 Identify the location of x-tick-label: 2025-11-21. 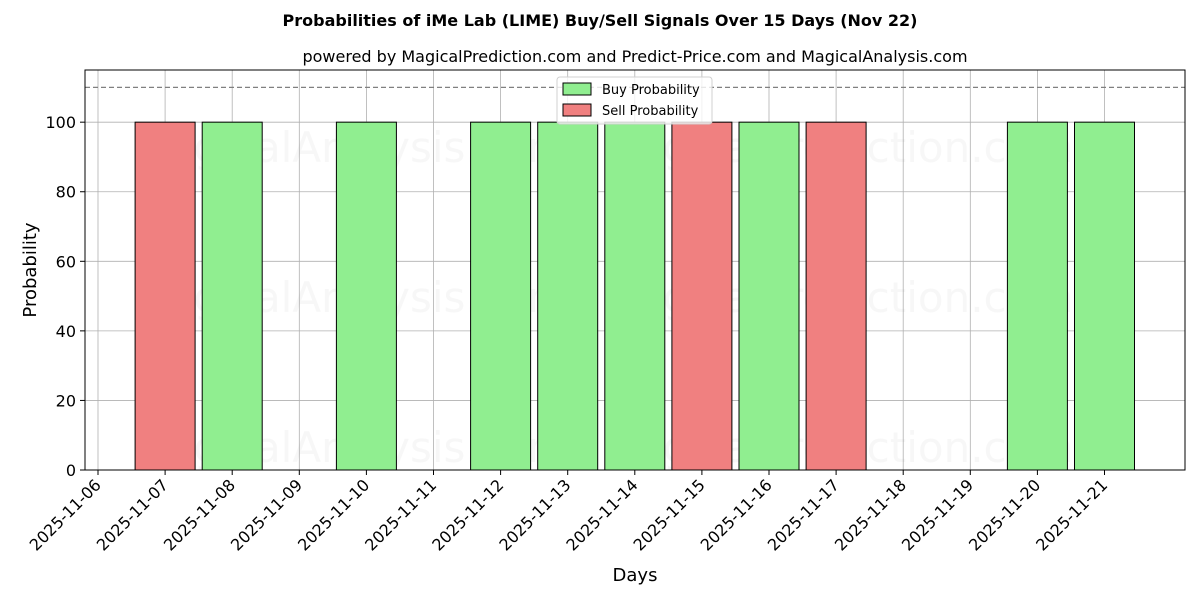
(1071, 514).